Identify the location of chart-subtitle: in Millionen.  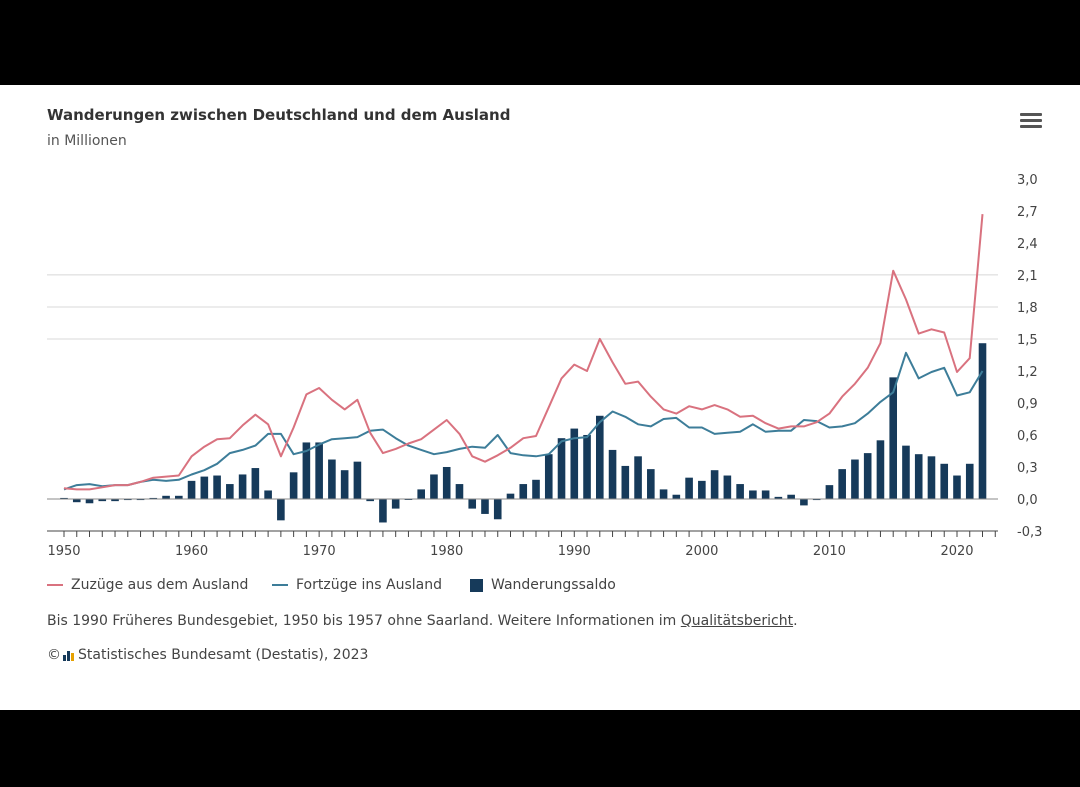
(87, 141).